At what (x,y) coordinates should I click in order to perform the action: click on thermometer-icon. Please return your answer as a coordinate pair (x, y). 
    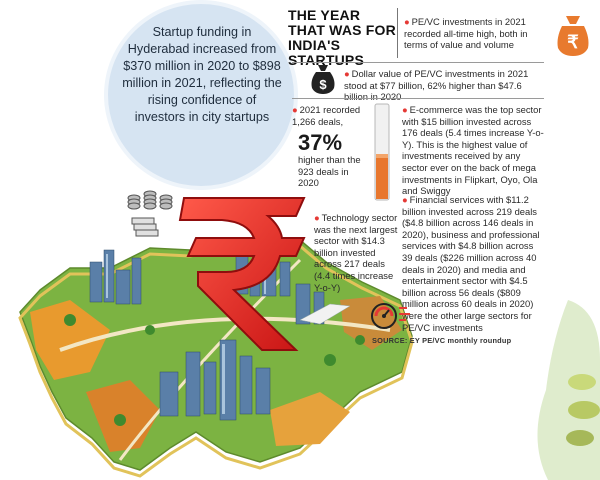
    Looking at the image, I should click on (382, 152).